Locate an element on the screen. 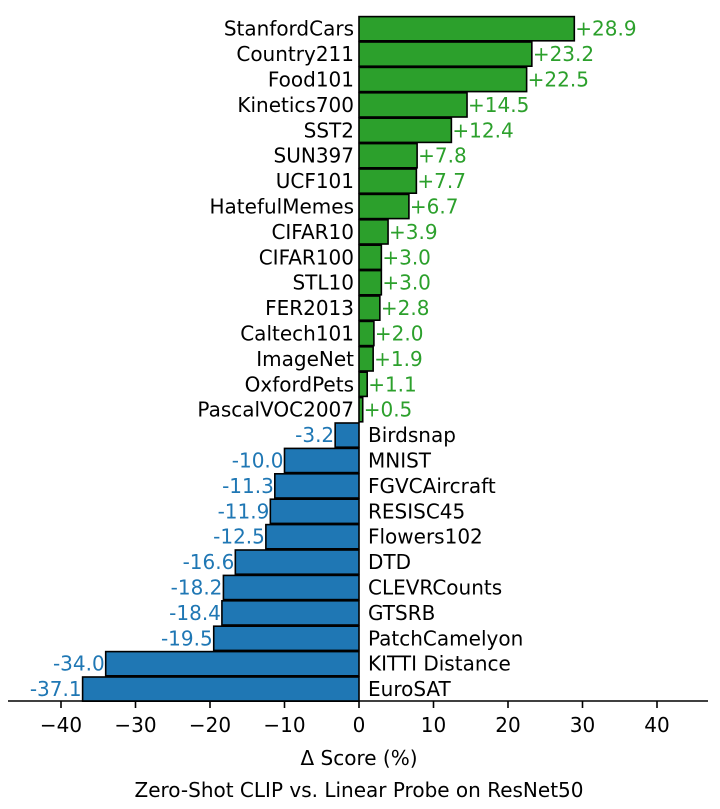 The height and width of the screenshot is (809, 720). value-label: +23.2 is located at coordinates (563, 54).